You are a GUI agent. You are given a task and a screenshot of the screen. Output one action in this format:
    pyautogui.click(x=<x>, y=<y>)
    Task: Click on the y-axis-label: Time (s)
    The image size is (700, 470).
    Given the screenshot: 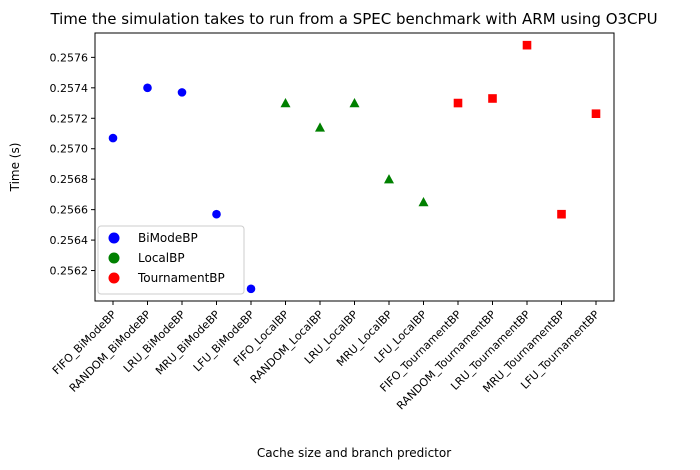 What is the action you would take?
    pyautogui.click(x=15, y=168)
    